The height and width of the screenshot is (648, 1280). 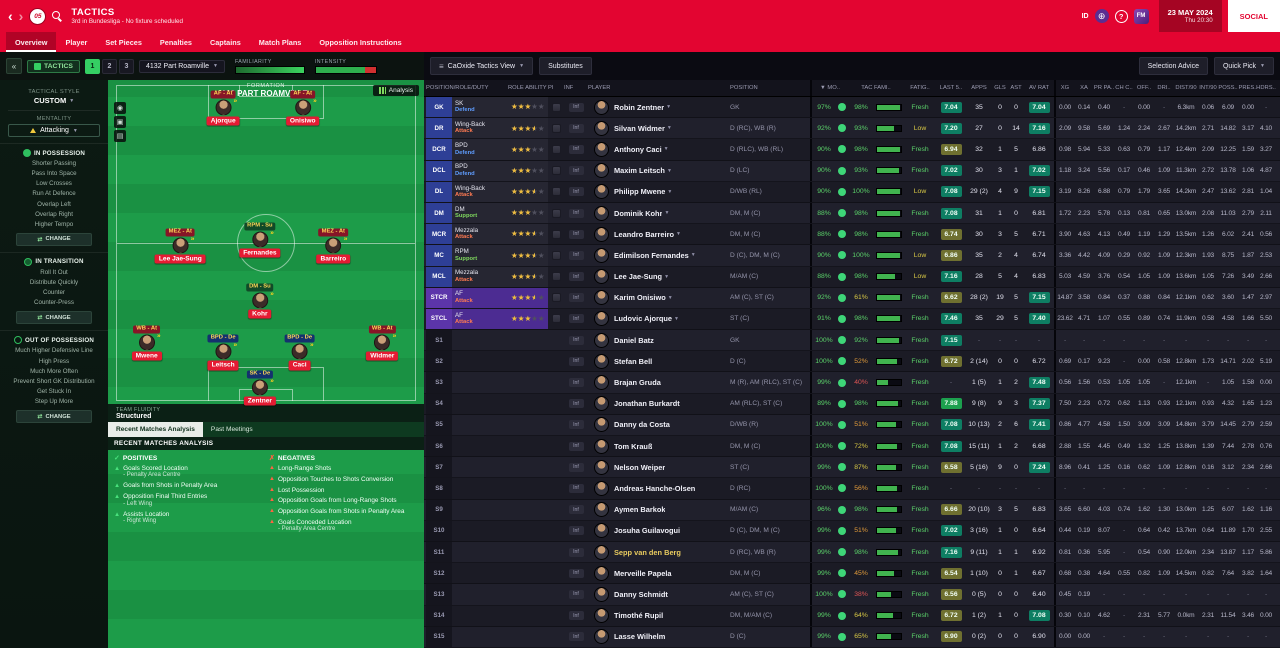 What do you see at coordinates (120, 136) in the screenshot?
I see `list-icon-button: ▤` at bounding box center [120, 136].